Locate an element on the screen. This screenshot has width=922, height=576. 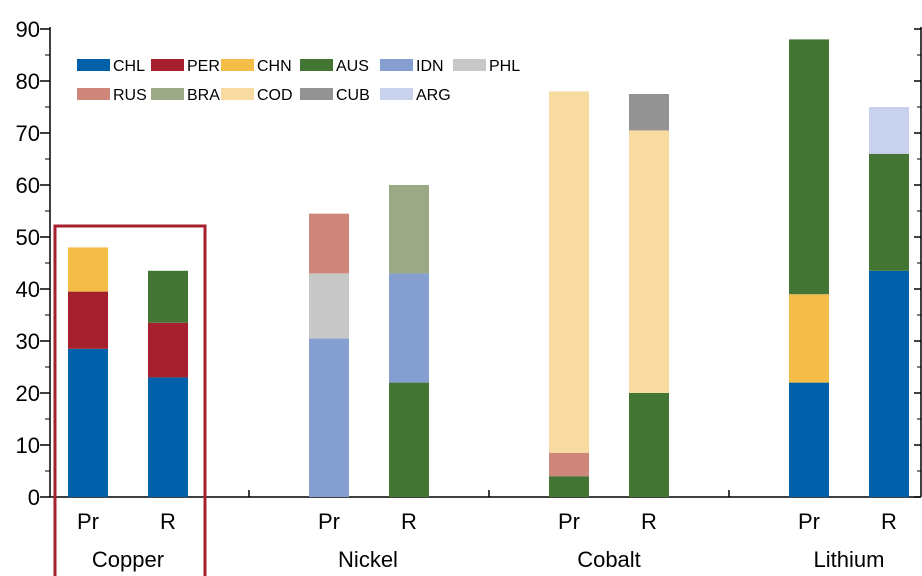
legend-swatch-cub is located at coordinates (316, 94).